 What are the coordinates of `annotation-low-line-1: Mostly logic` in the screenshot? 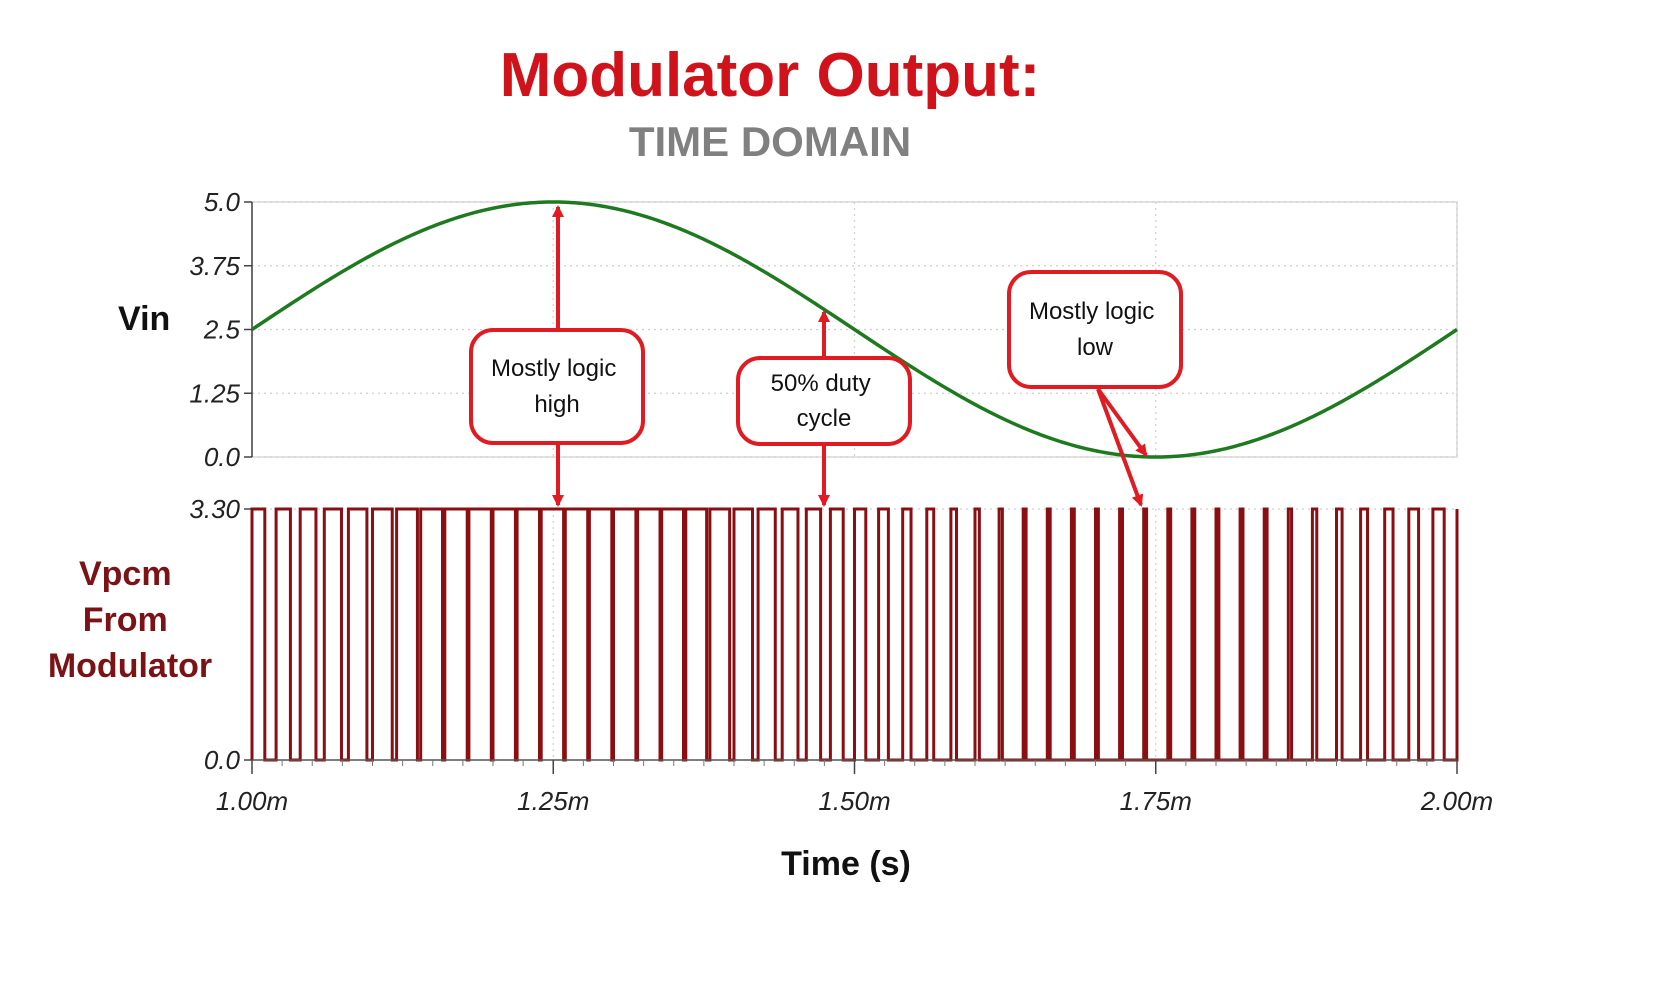 It's located at (1091, 311).